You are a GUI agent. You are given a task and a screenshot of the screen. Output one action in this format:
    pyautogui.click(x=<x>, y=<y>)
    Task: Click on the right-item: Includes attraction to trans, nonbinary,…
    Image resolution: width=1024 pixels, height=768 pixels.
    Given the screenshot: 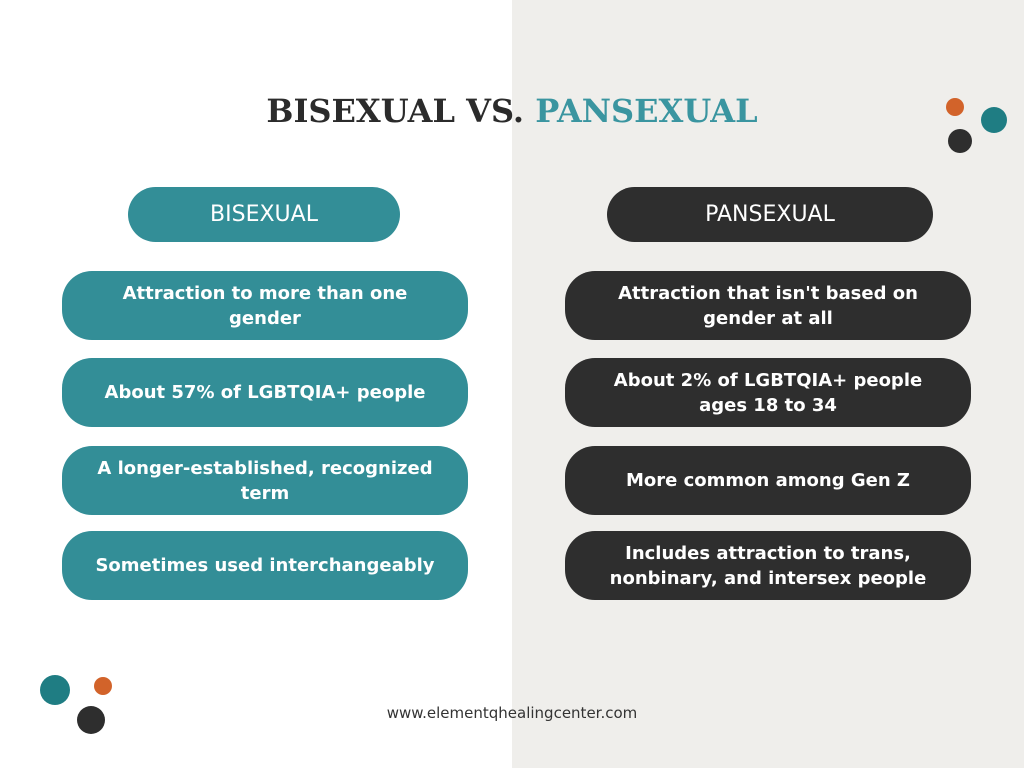 What is the action you would take?
    pyautogui.click(x=768, y=565)
    